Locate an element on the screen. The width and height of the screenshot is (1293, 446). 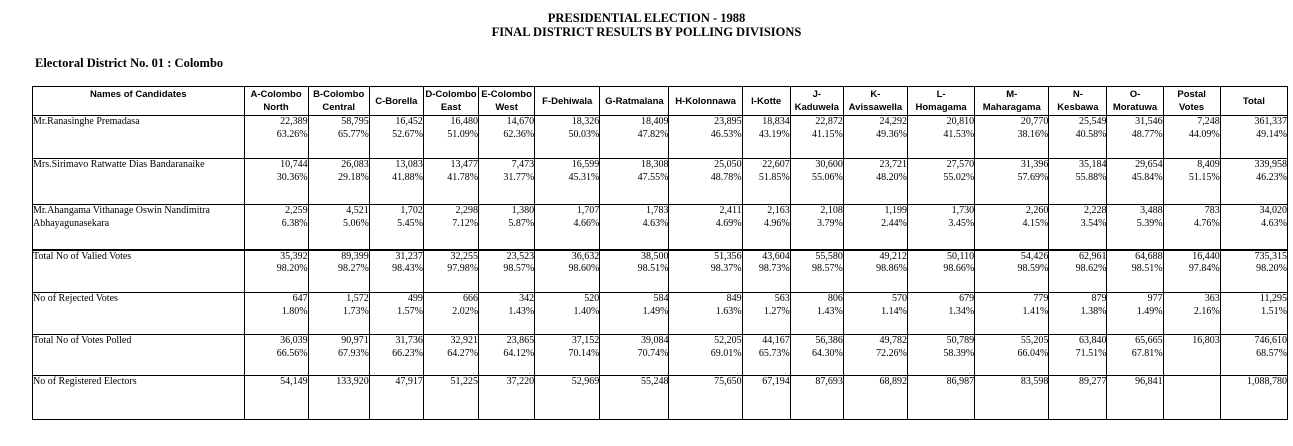
vote-count: 2,228 is located at coordinates (1077, 211).